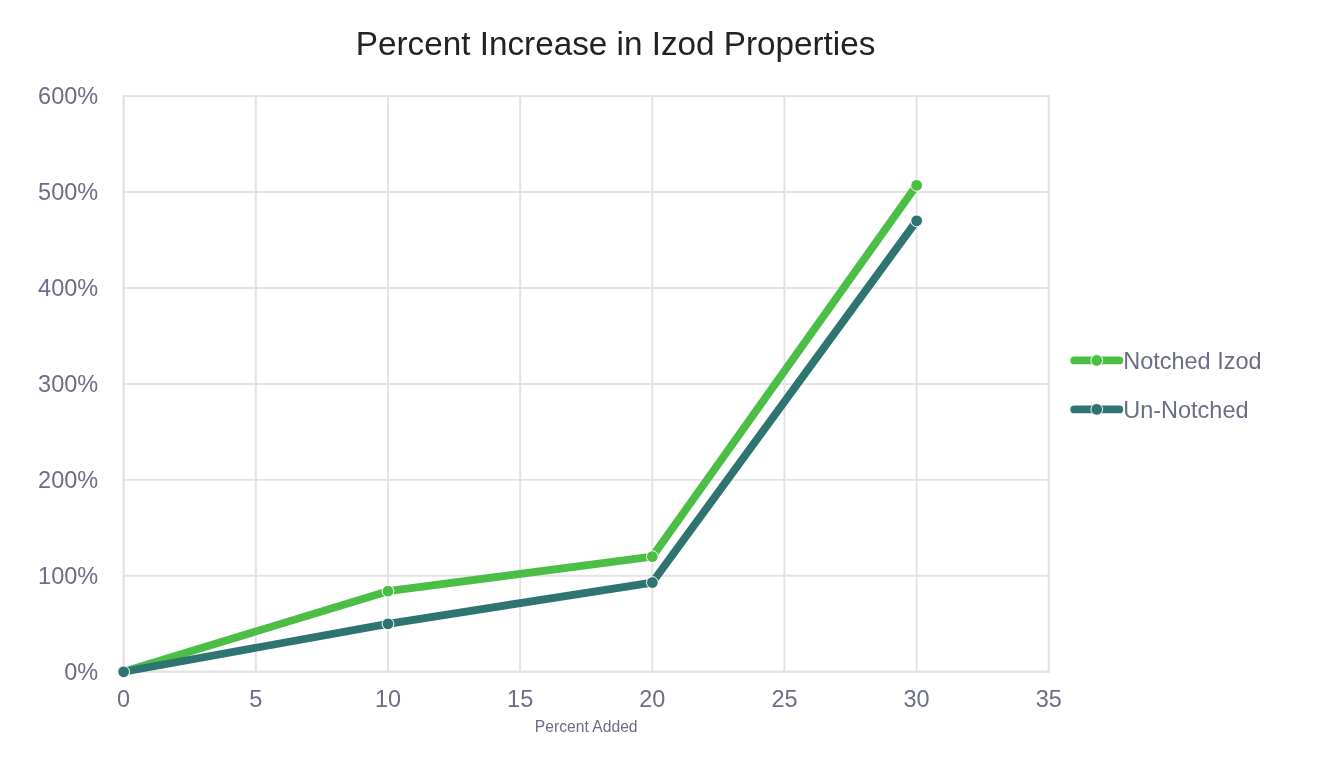  What do you see at coordinates (68, 192) in the screenshot?
I see `y-tick-label: 500%` at bounding box center [68, 192].